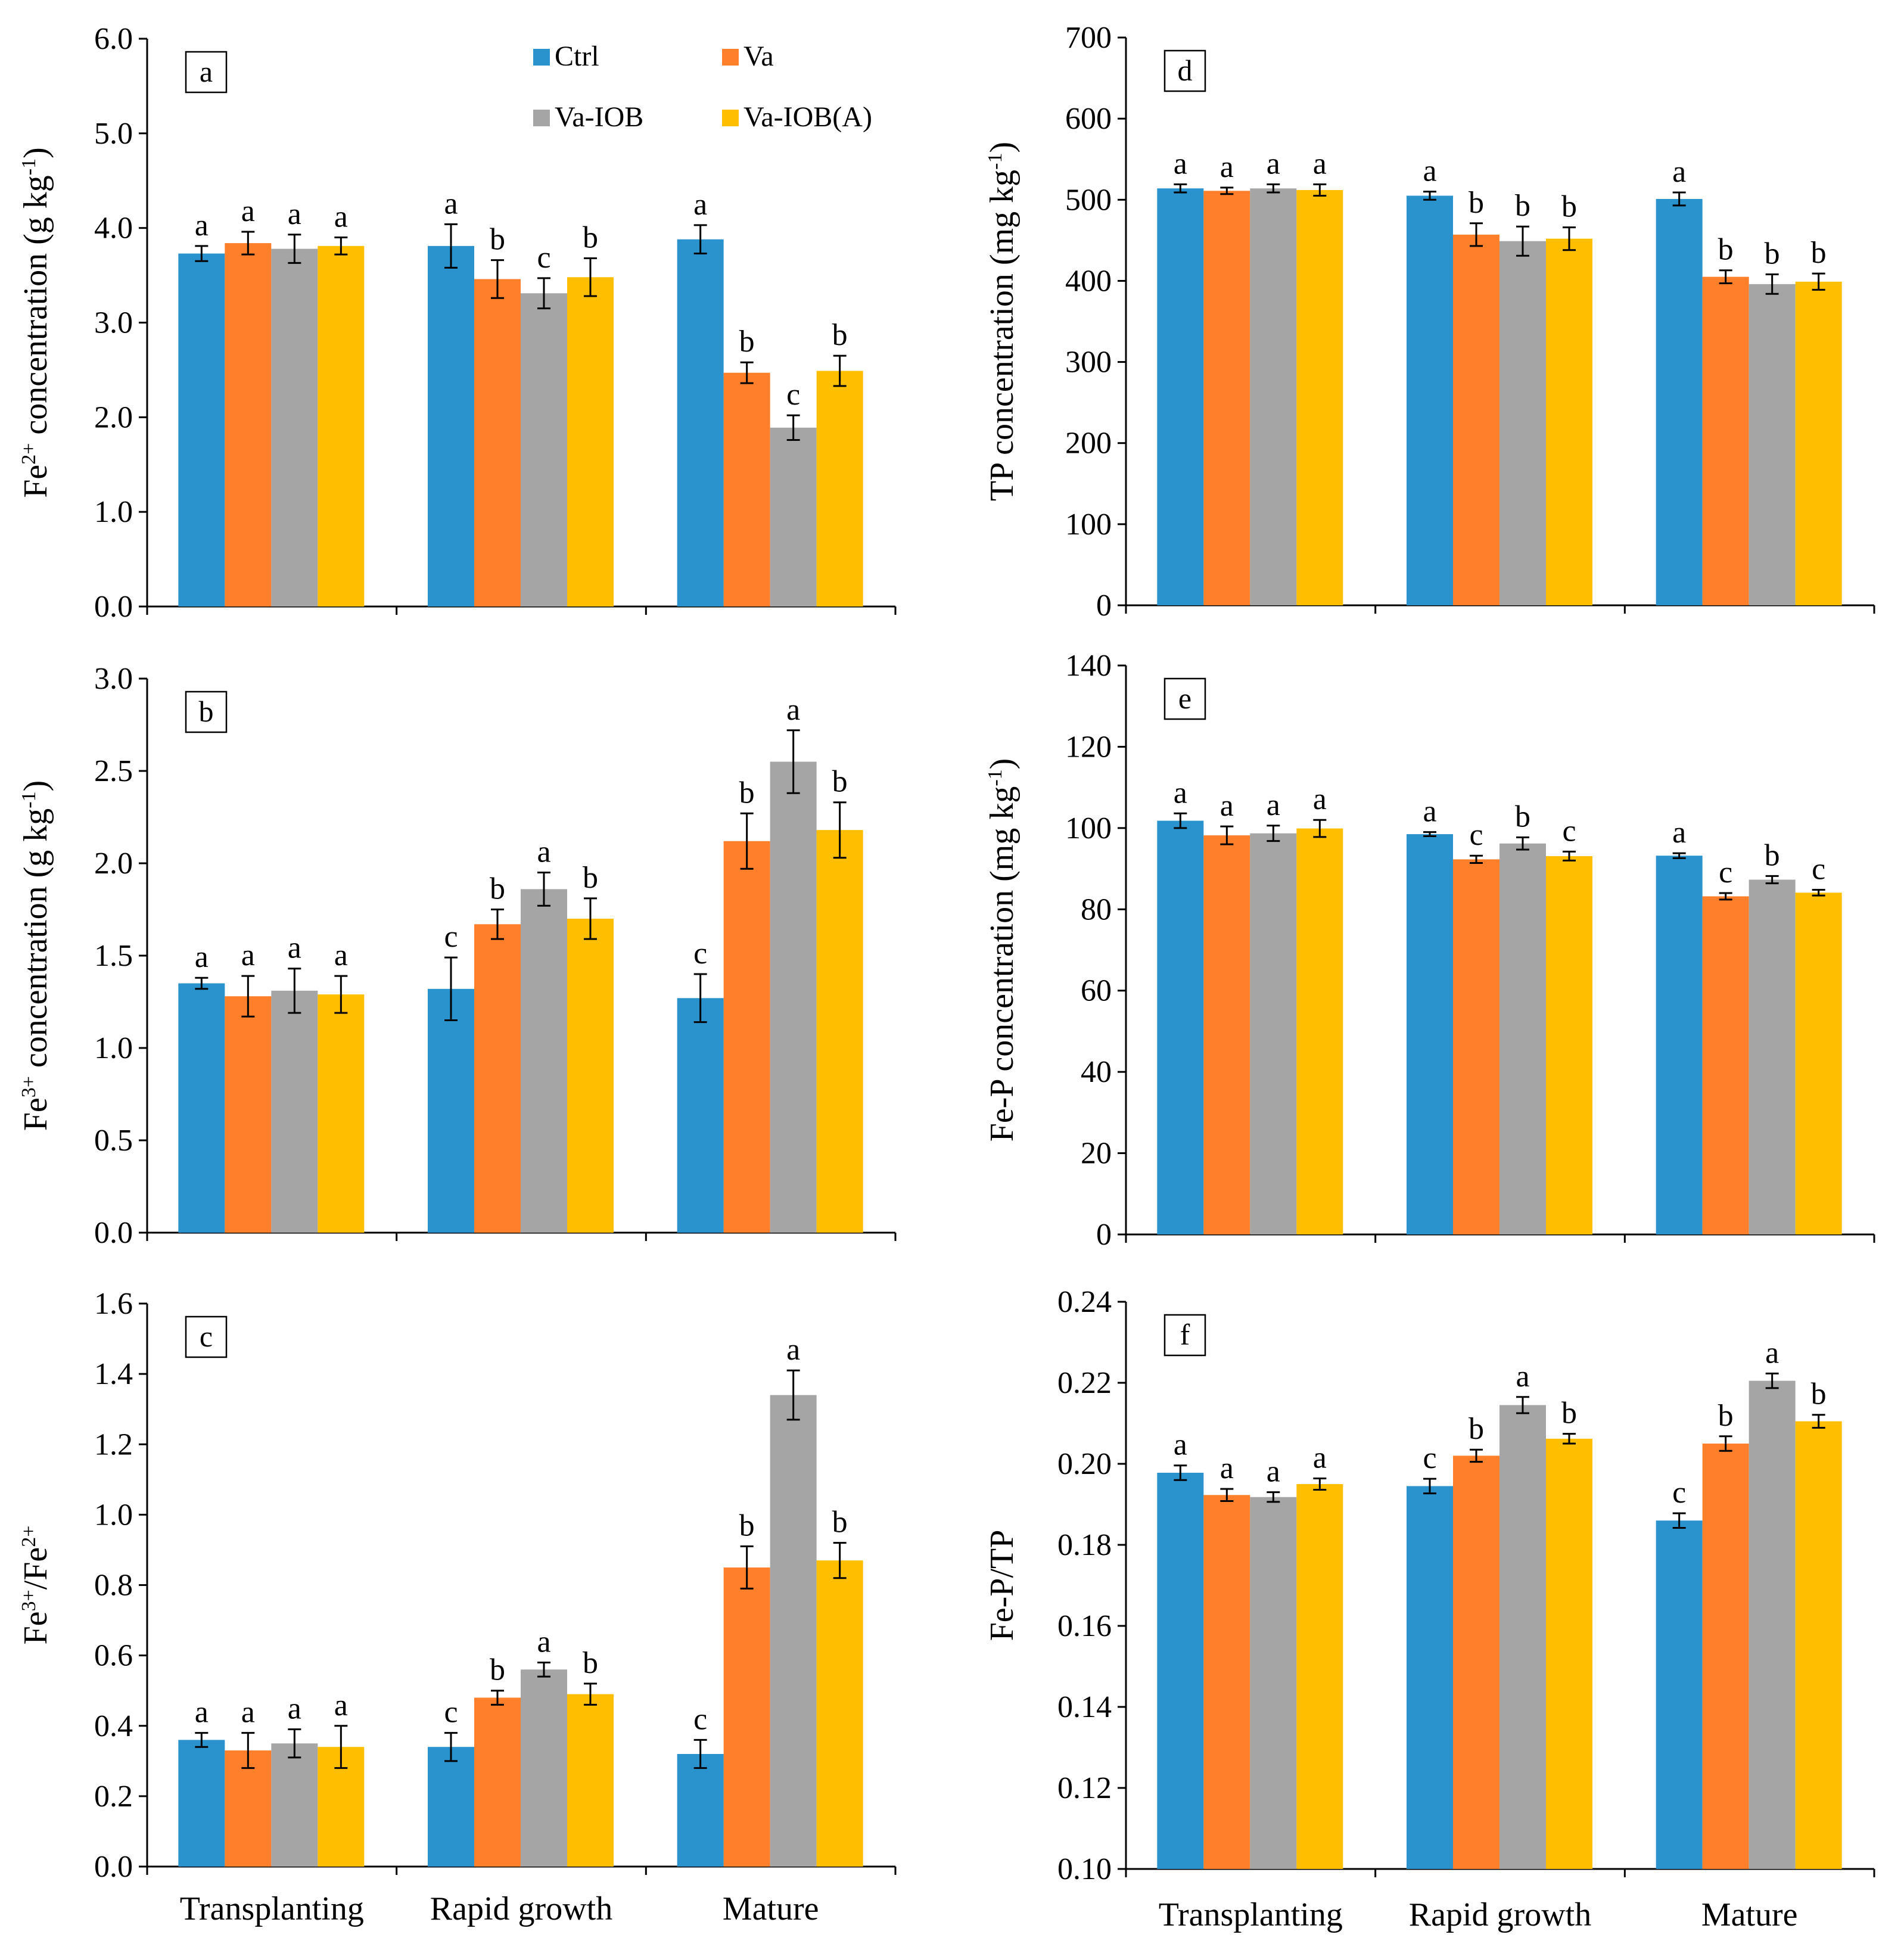  I want to click on y-tick-label: 0.16, so click(1084, 1626).